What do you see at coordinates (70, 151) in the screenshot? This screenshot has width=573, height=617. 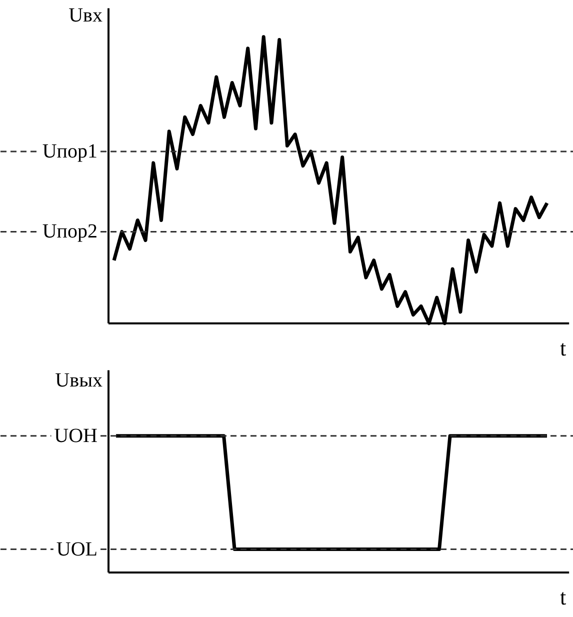 I see `ref-line-label: Uпор1` at bounding box center [70, 151].